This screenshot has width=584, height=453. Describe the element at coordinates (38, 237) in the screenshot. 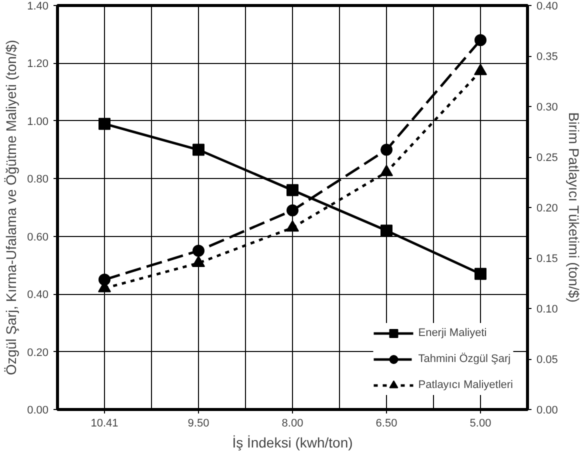

I see `y-tick-label: 0.60` at that location.